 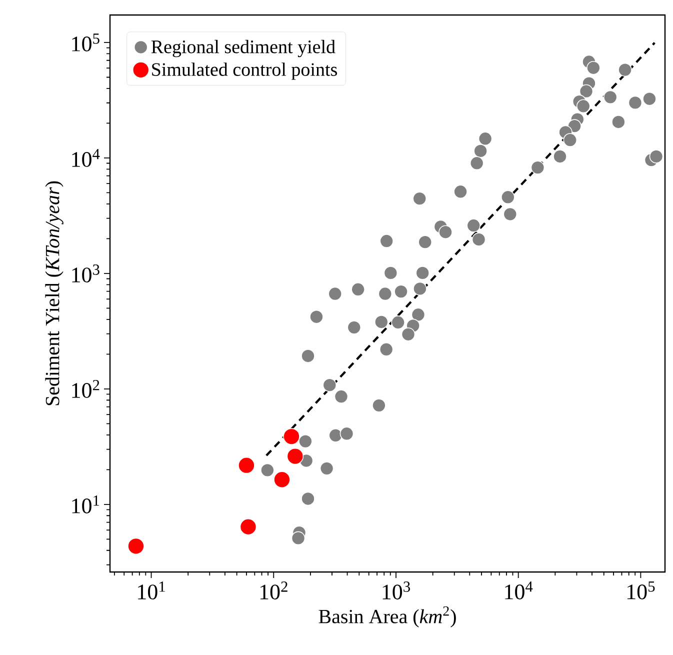 I want to click on x-tick-label: 10$^{1}$, so click(x=151, y=591).